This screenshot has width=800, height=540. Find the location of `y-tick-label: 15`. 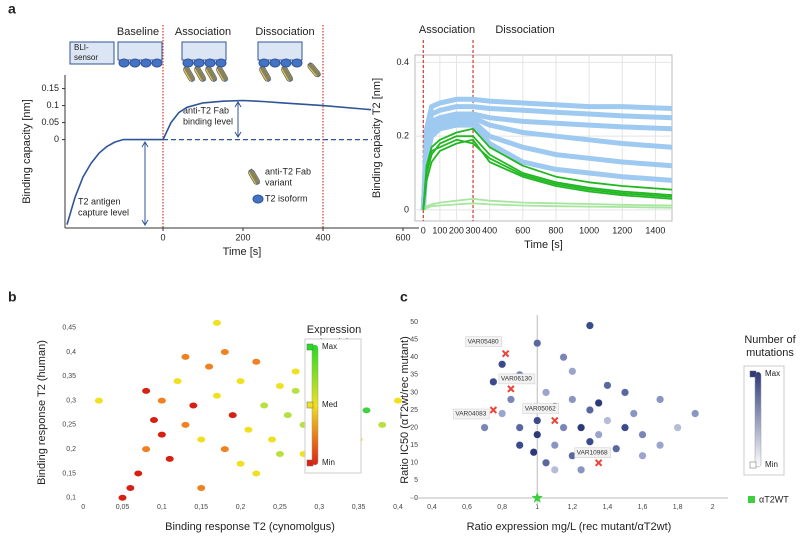

y-tick-label: 15 is located at coordinates (414, 445).